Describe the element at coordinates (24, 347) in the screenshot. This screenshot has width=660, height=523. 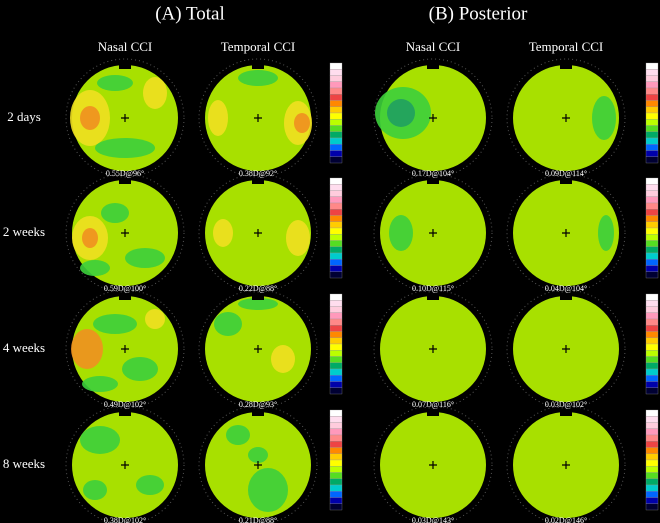
I see `row-label: 4 weeks` at that location.